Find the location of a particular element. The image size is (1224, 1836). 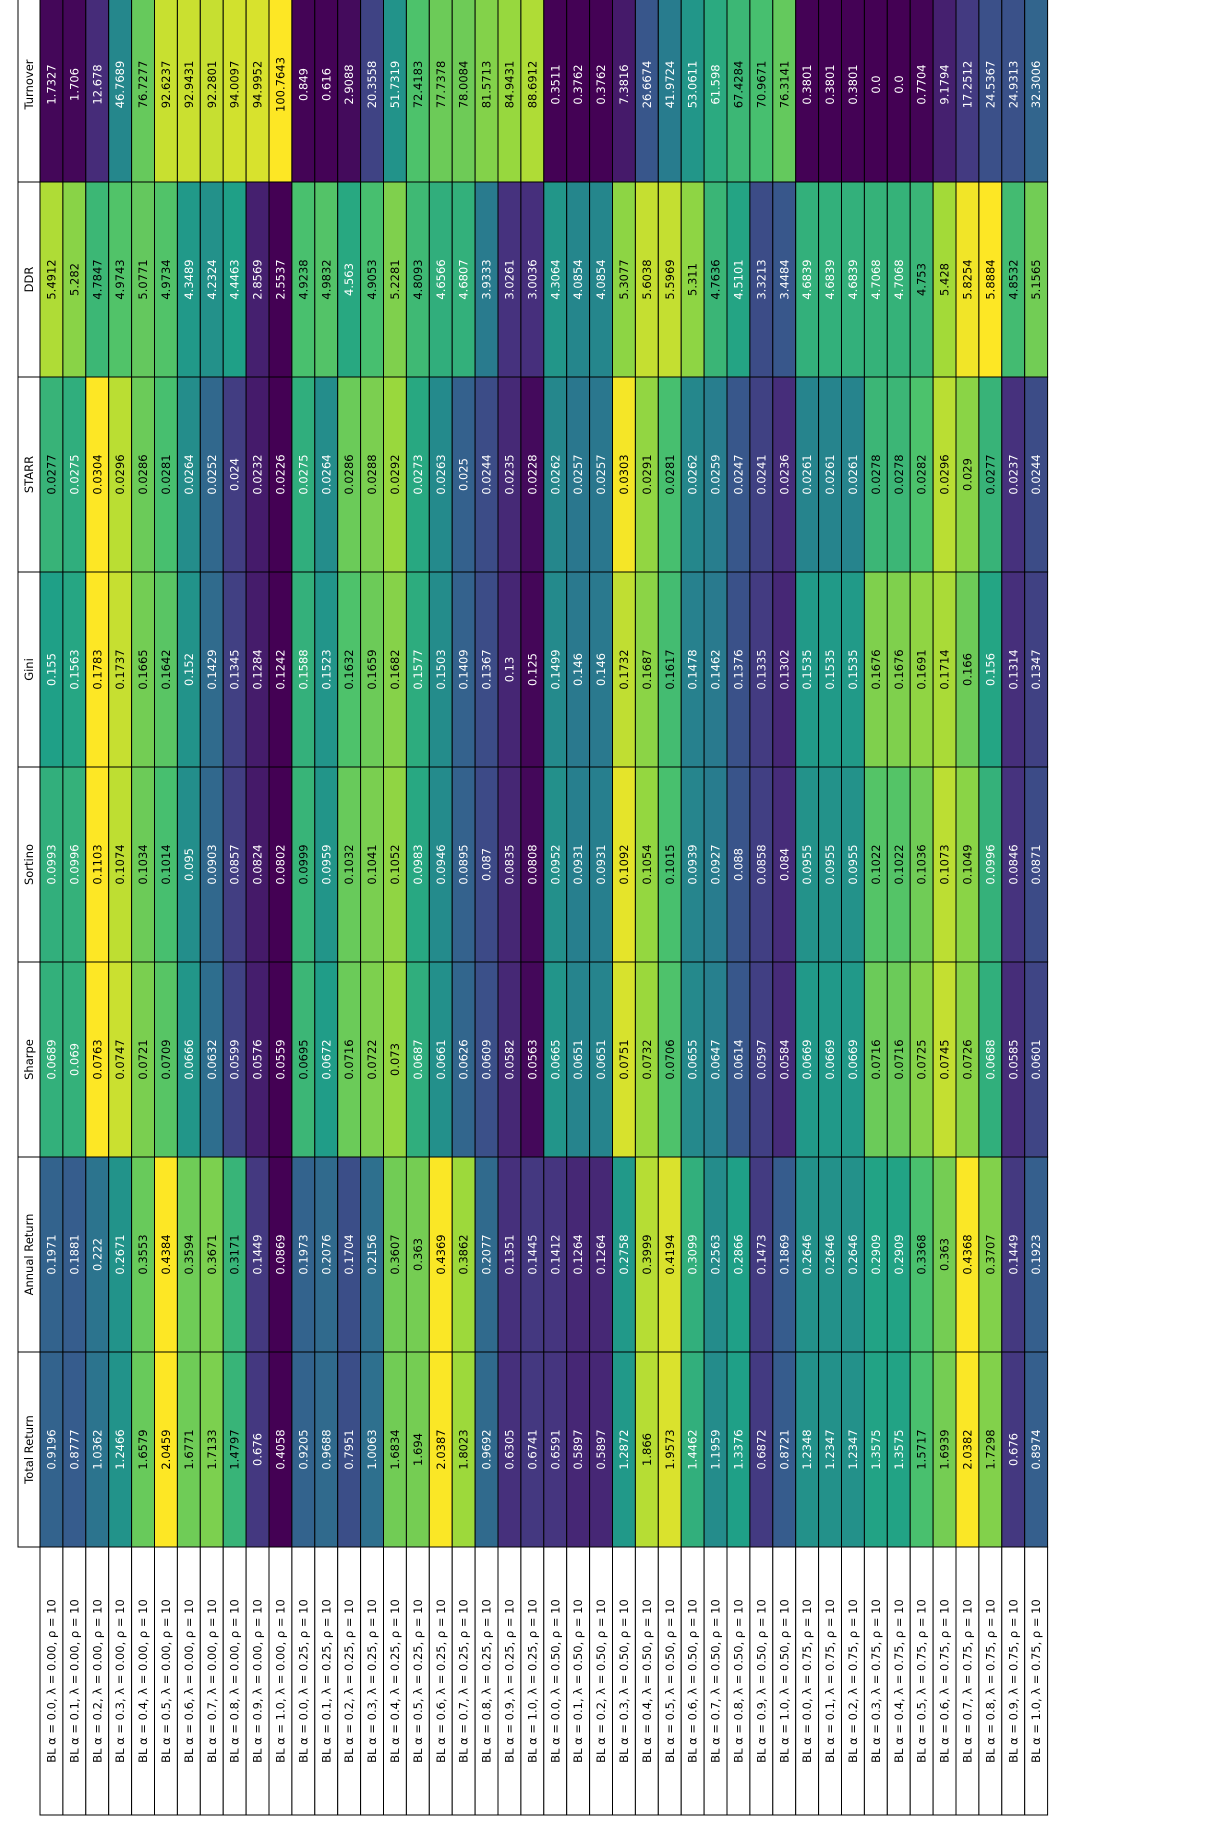

row-label: BL α = 0.7, λ = 0.75, ρ = 10 is located at coordinates (967, 1681).